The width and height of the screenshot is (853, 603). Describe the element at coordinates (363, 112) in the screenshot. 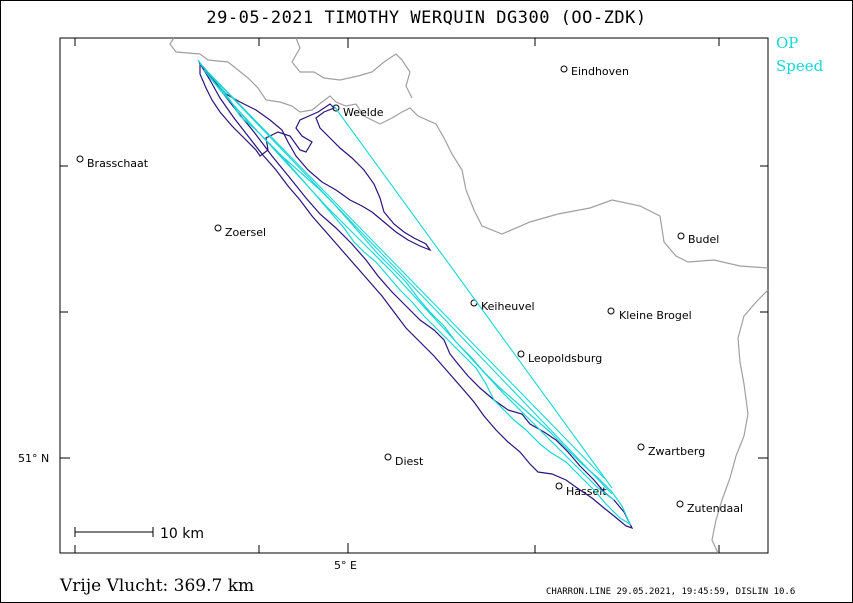

I see `place-label-weelde: Weelde` at that location.